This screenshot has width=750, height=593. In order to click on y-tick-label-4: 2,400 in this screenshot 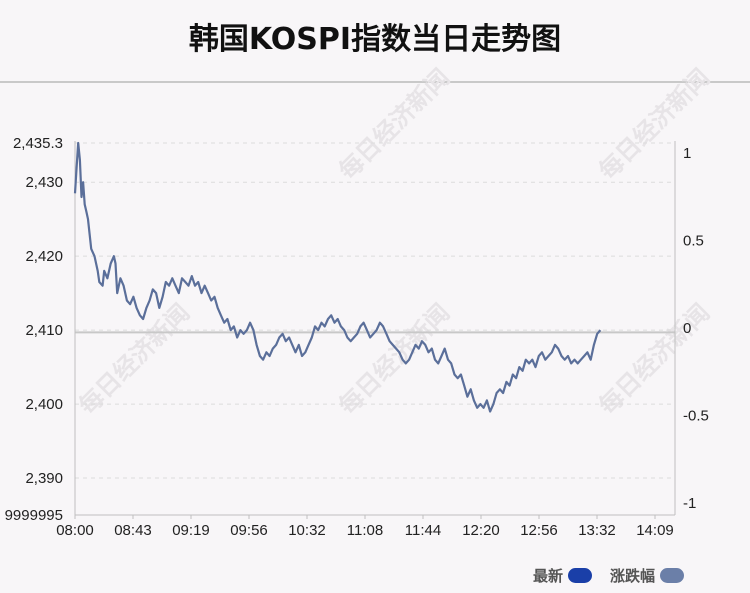, I will do `click(44, 404)`.